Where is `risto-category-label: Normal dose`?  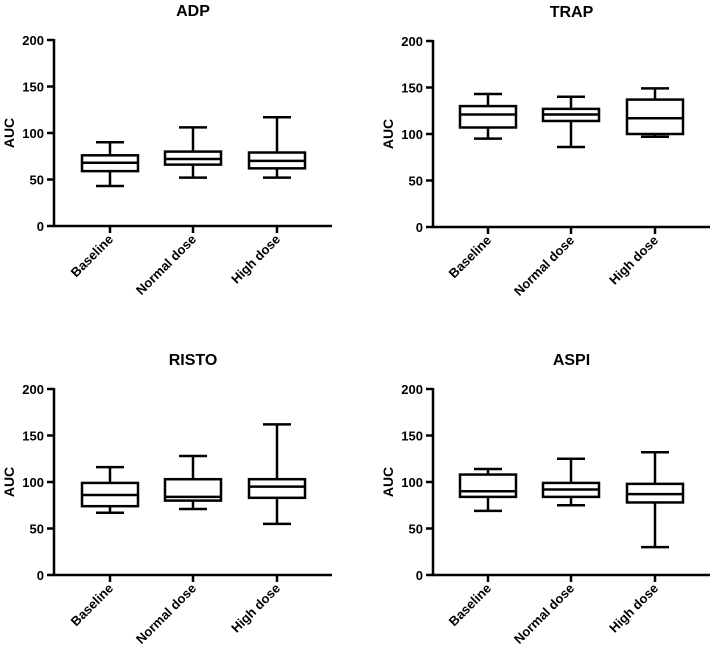
risto-category-label: Normal dose is located at coordinates (166, 614).